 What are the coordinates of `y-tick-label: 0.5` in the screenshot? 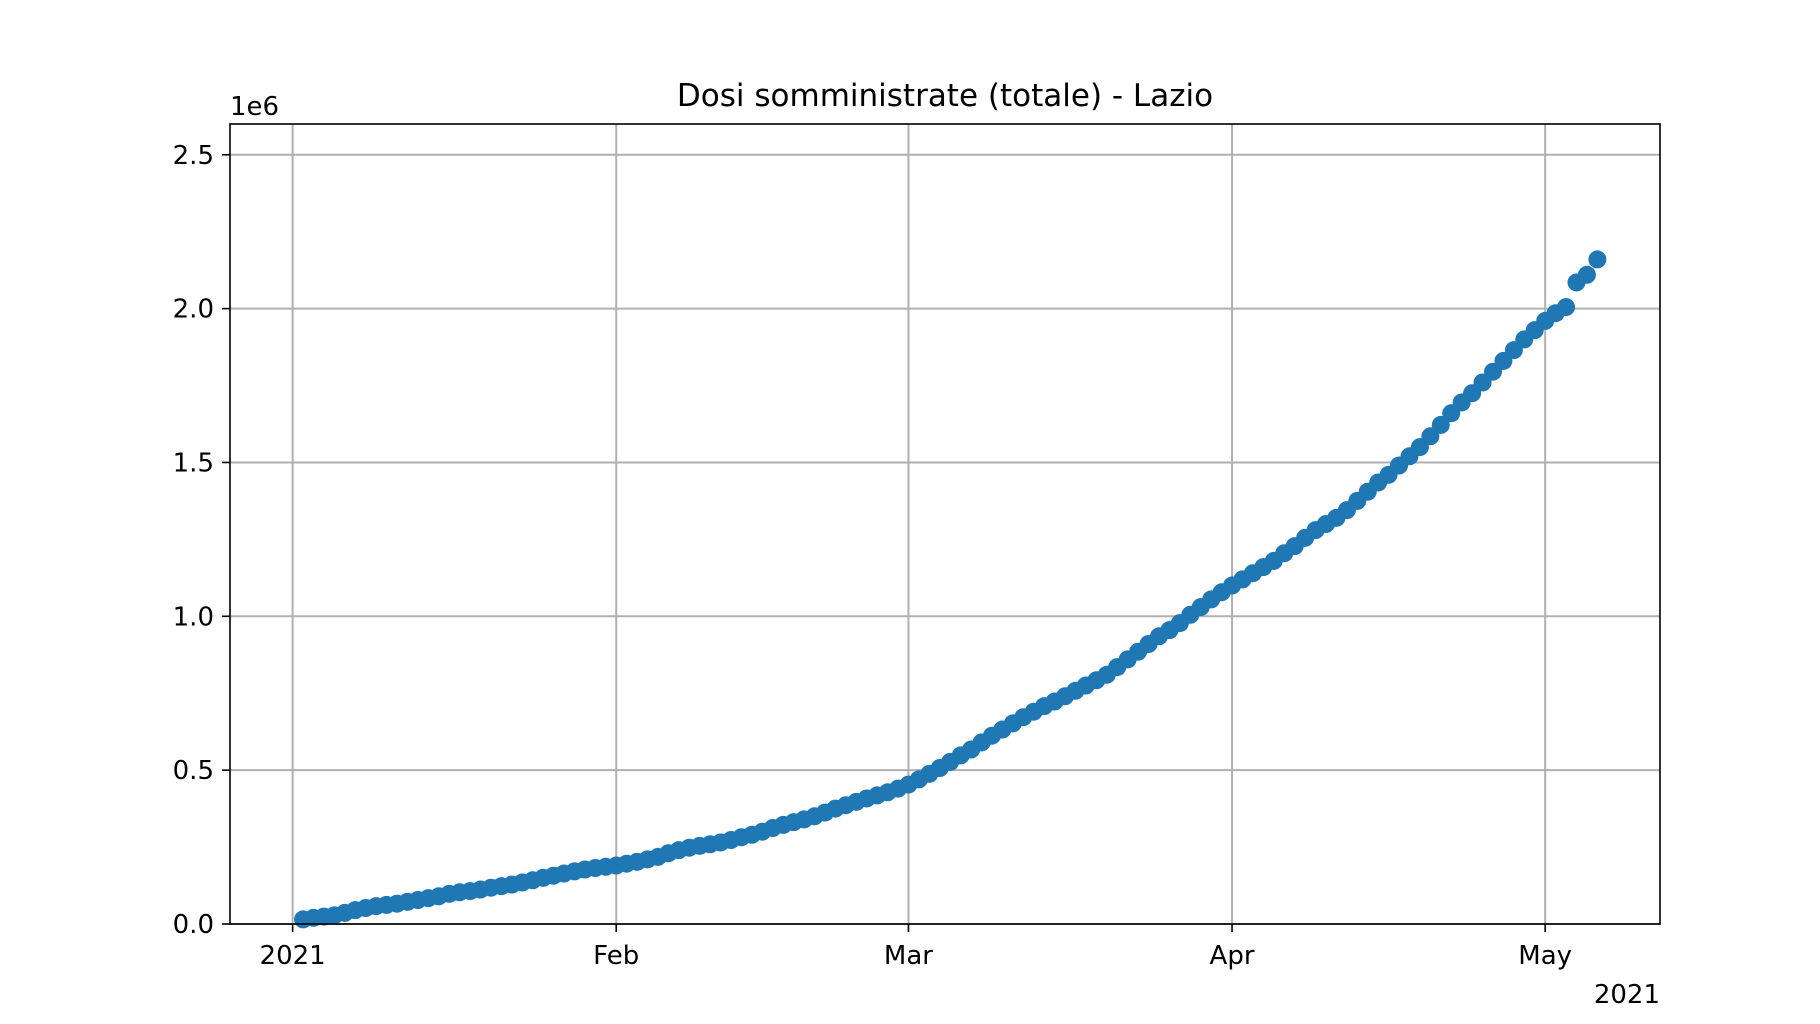 It's located at (193, 771).